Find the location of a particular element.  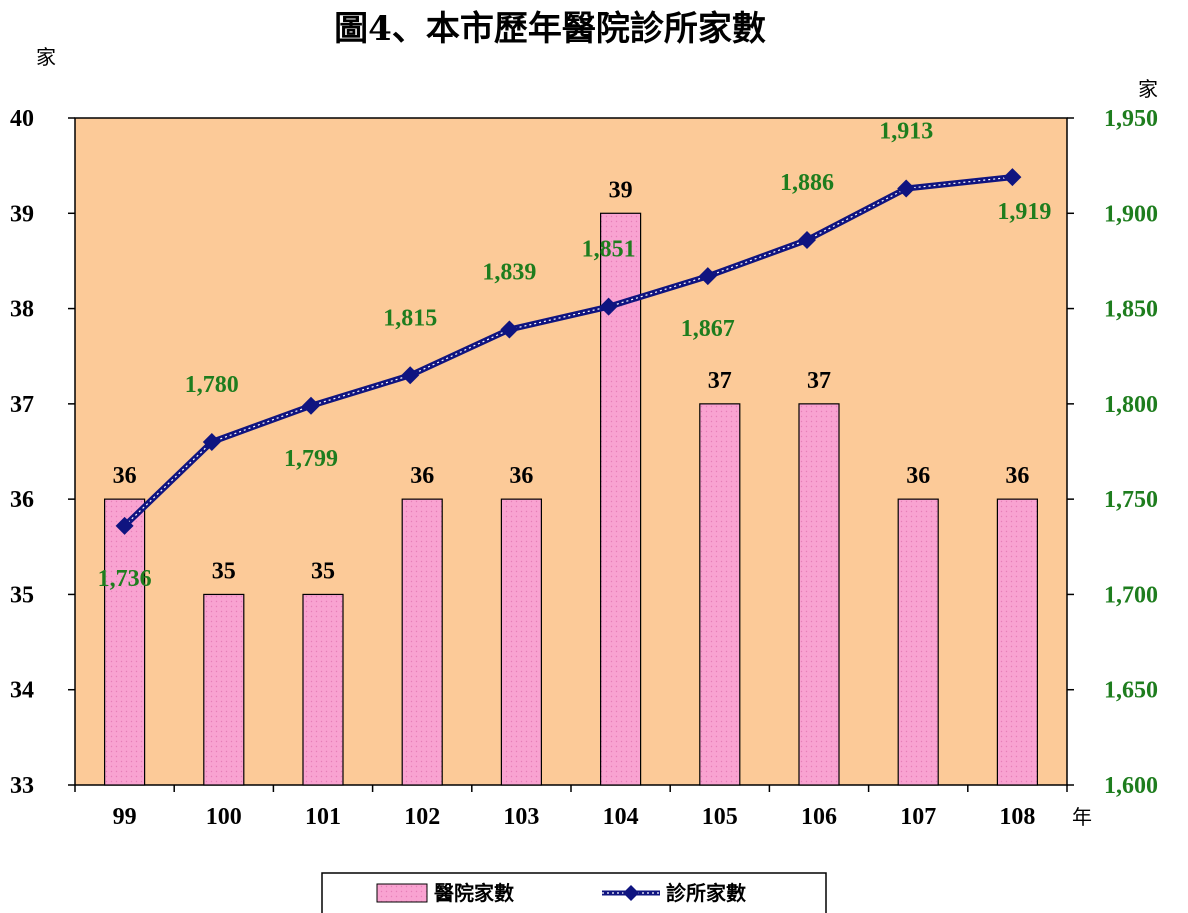

clinic-value-label: 1,815 is located at coordinates (410, 318).